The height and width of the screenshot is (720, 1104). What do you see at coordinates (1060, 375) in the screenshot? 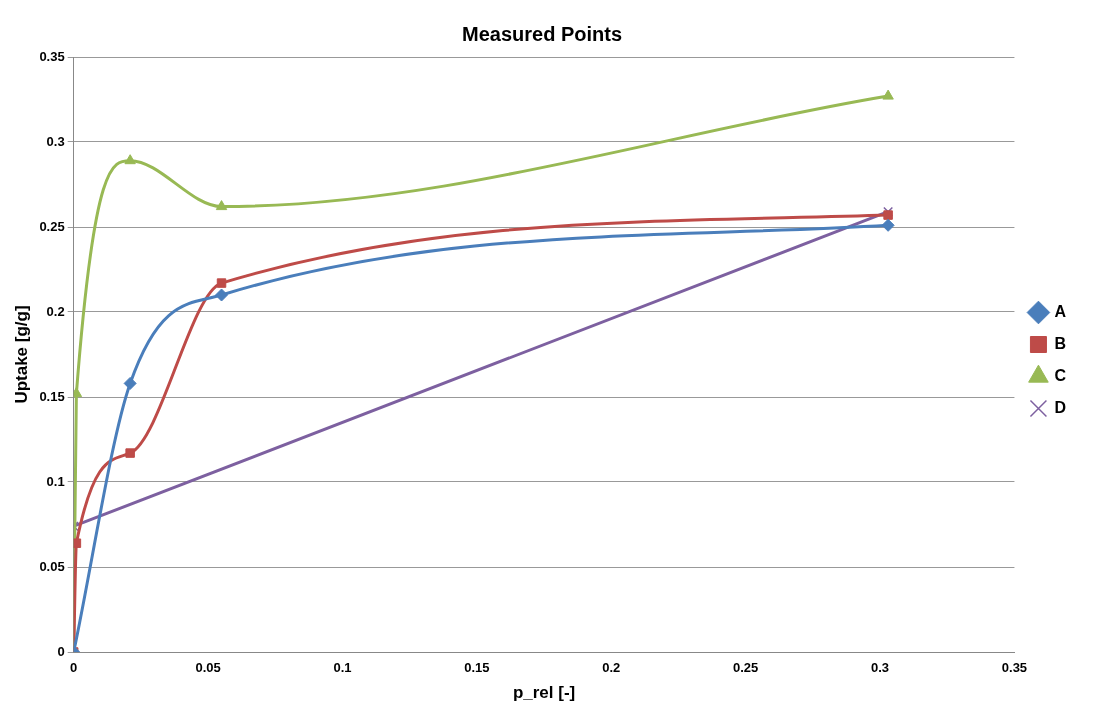
I see `legend-label: C` at bounding box center [1060, 375].